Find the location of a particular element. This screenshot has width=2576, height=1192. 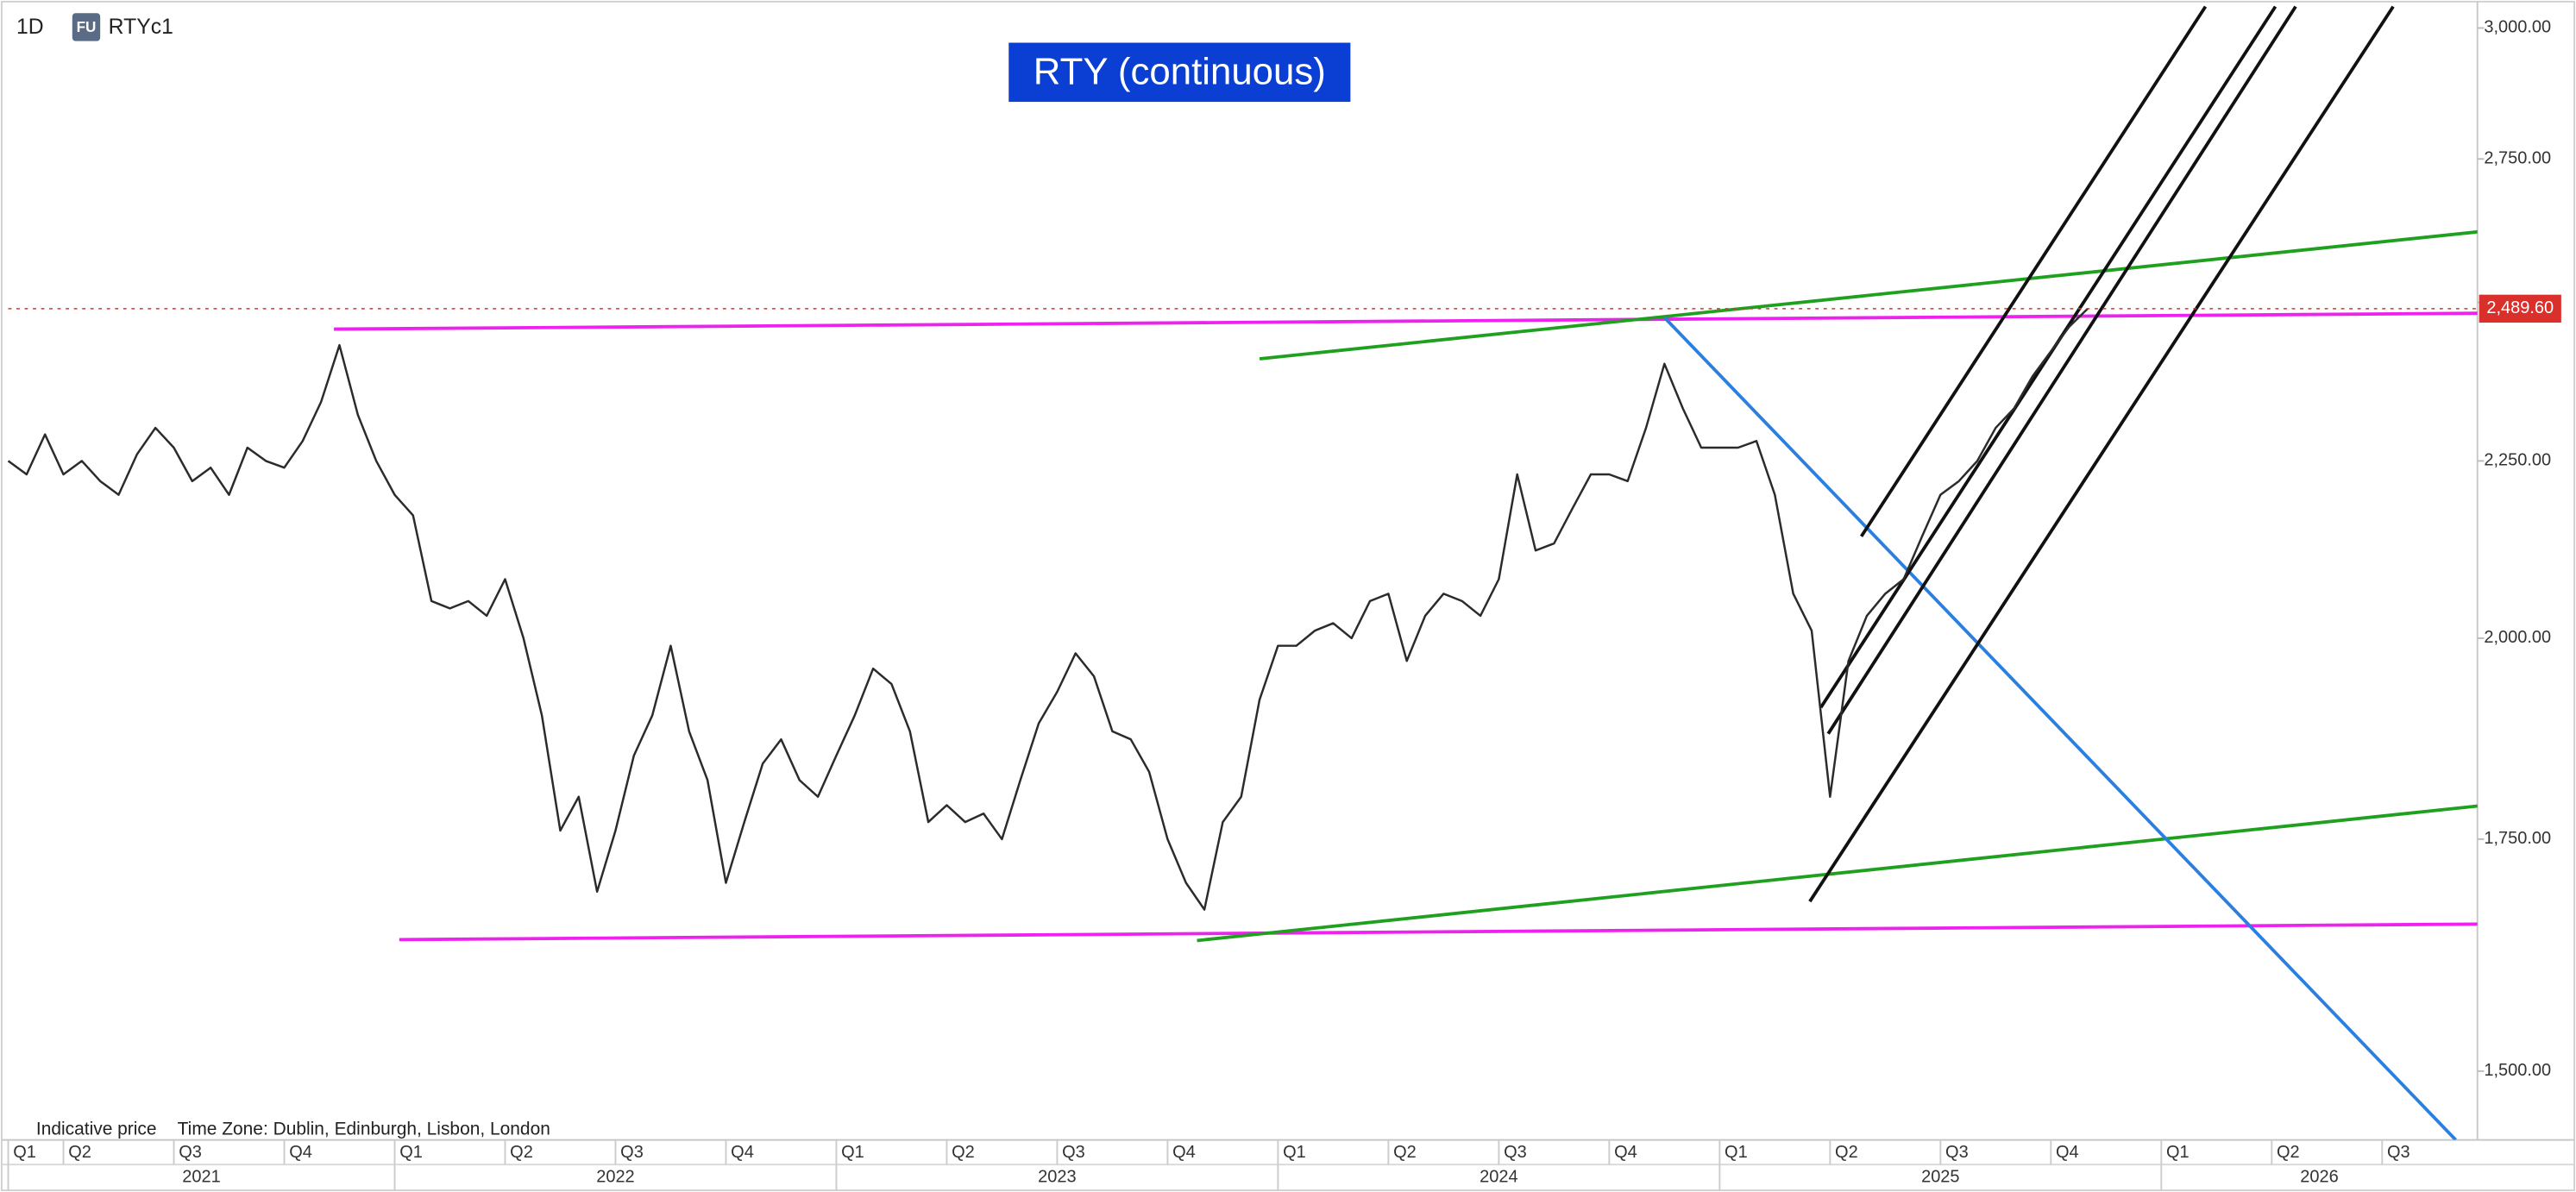

ticker: RTYc1 is located at coordinates (141, 27).